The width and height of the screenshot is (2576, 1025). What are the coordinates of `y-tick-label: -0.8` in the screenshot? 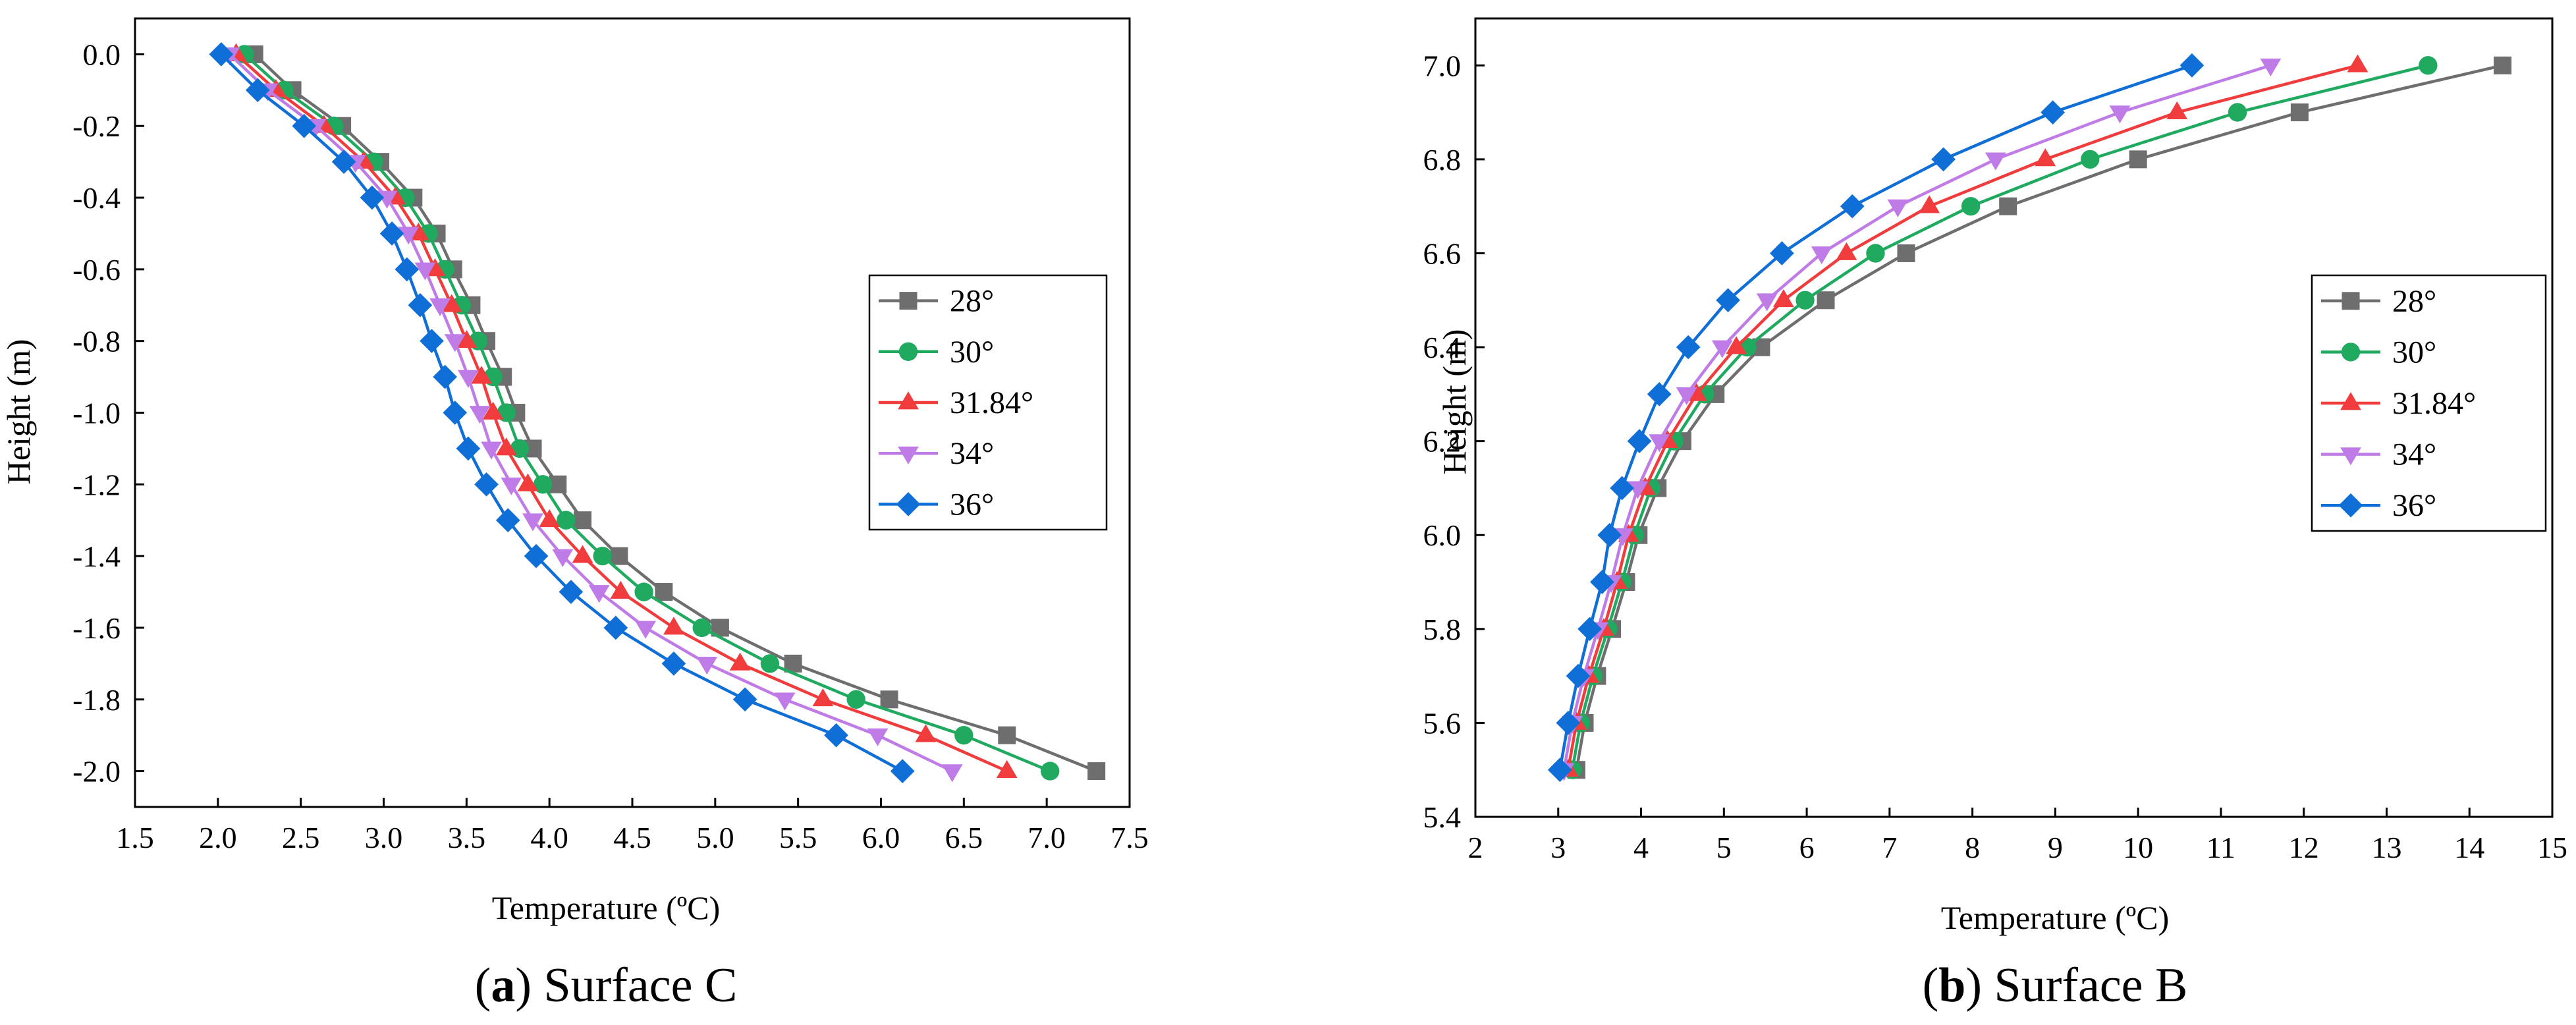 It's located at (96, 341).